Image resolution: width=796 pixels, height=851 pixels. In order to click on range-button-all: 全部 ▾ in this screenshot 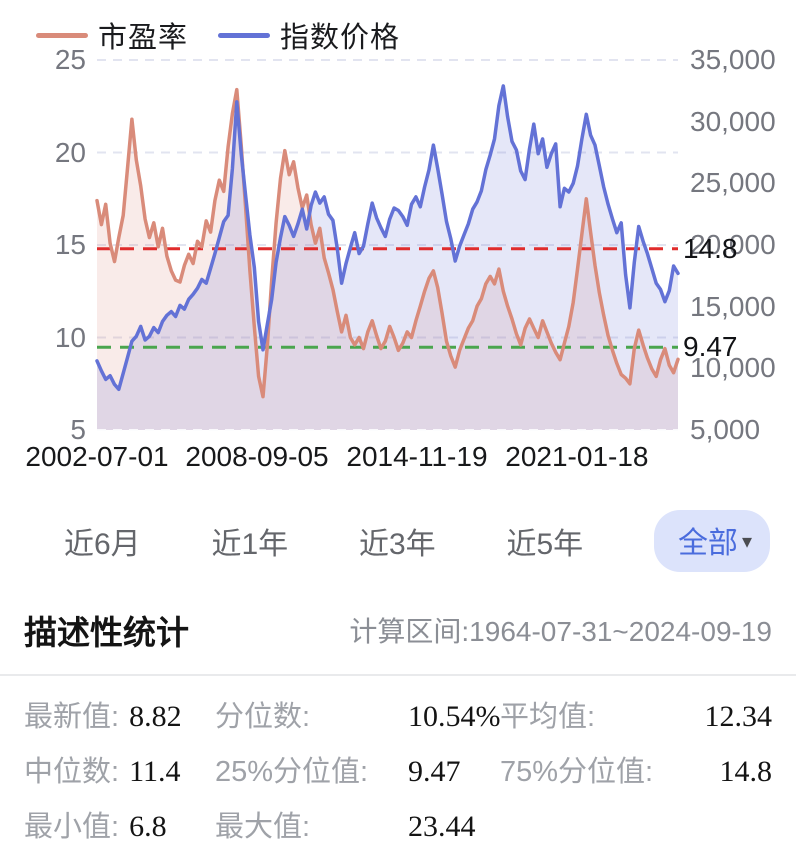, I will do `click(711, 541)`.